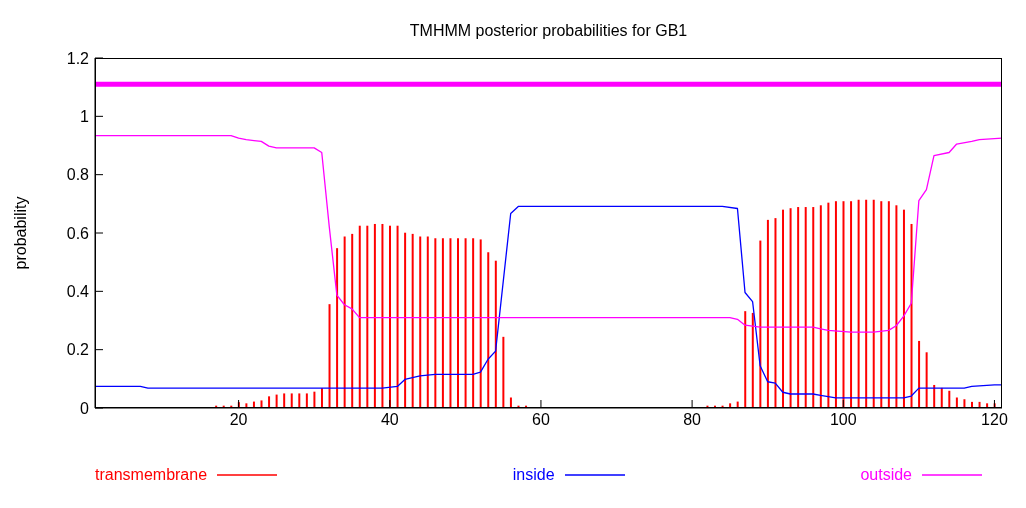 This screenshot has width=1026, height=508. Describe the element at coordinates (78, 58) in the screenshot. I see `y-tick-label: 1.2` at that location.